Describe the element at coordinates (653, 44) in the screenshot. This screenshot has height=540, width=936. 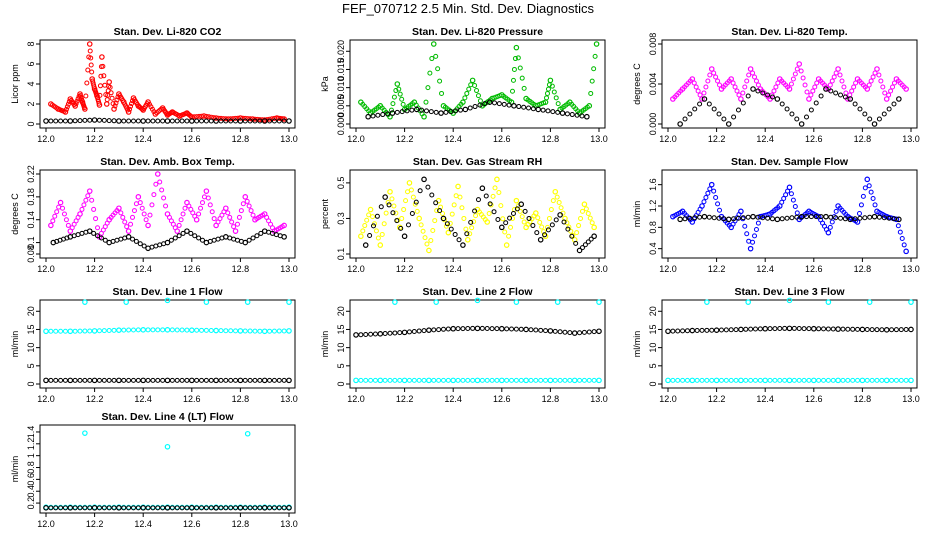
I see `y-tick-label: 0.008` at that location.